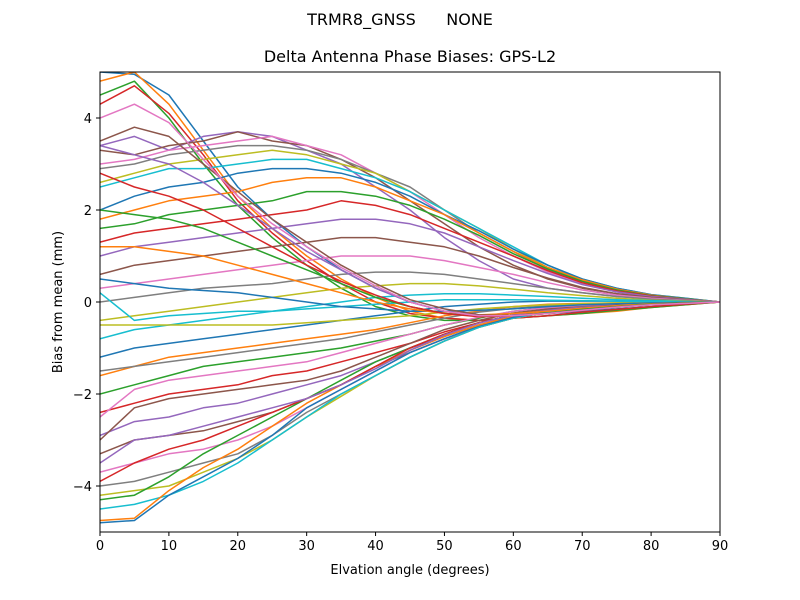 The width and height of the screenshot is (800, 600). Describe the element at coordinates (582, 546) in the screenshot. I see `x-tick-label: 70` at that location.